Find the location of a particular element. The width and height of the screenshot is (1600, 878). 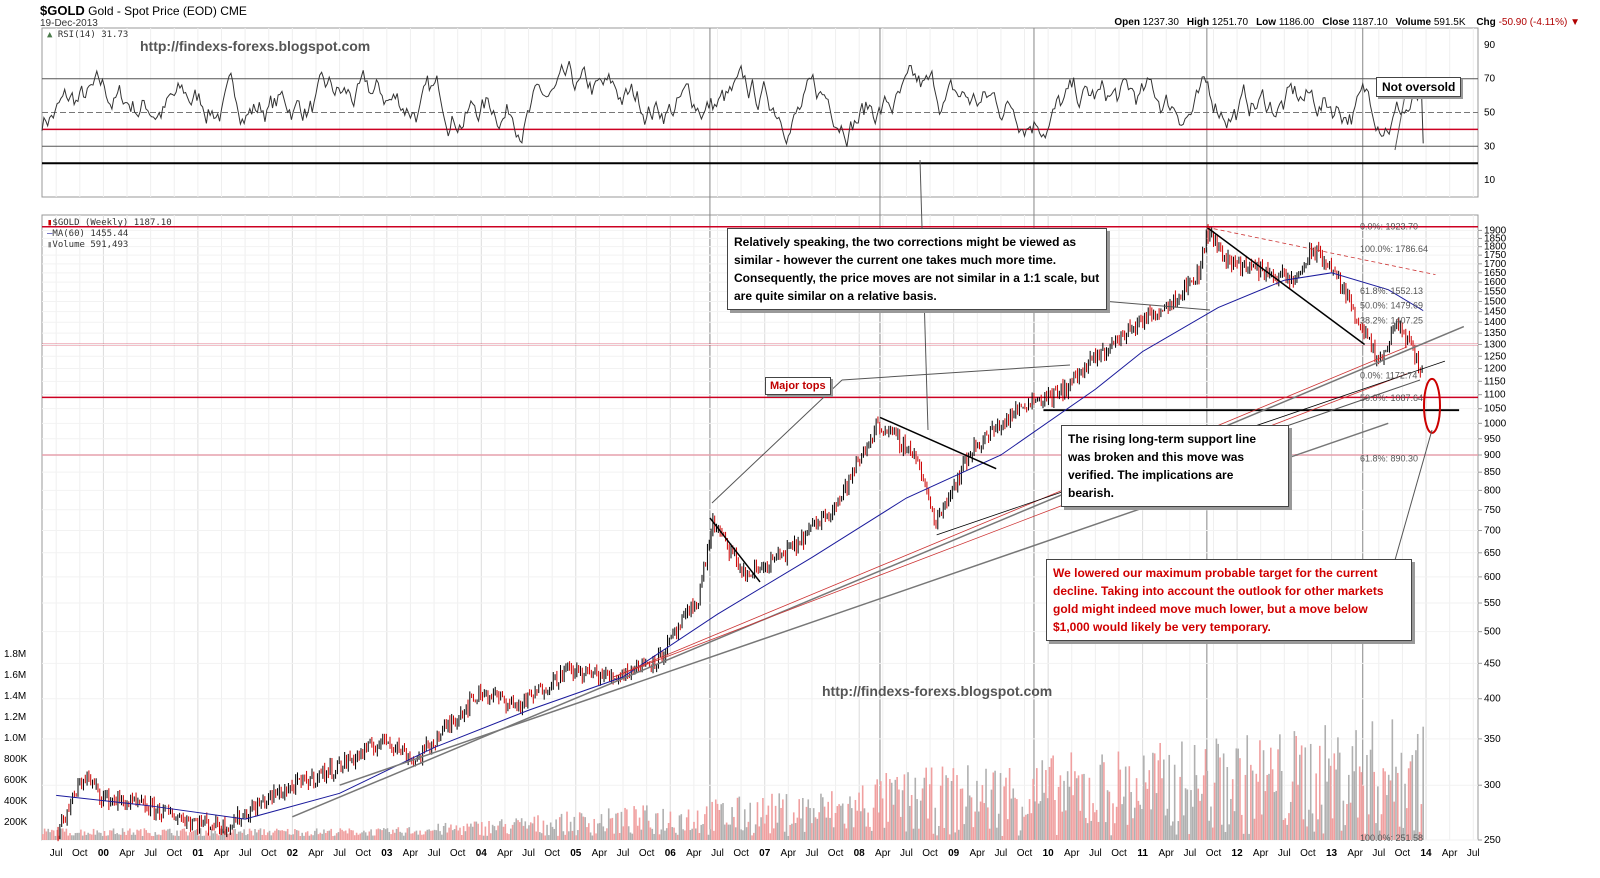

y-tick-label: 550 is located at coordinates (1492, 603).